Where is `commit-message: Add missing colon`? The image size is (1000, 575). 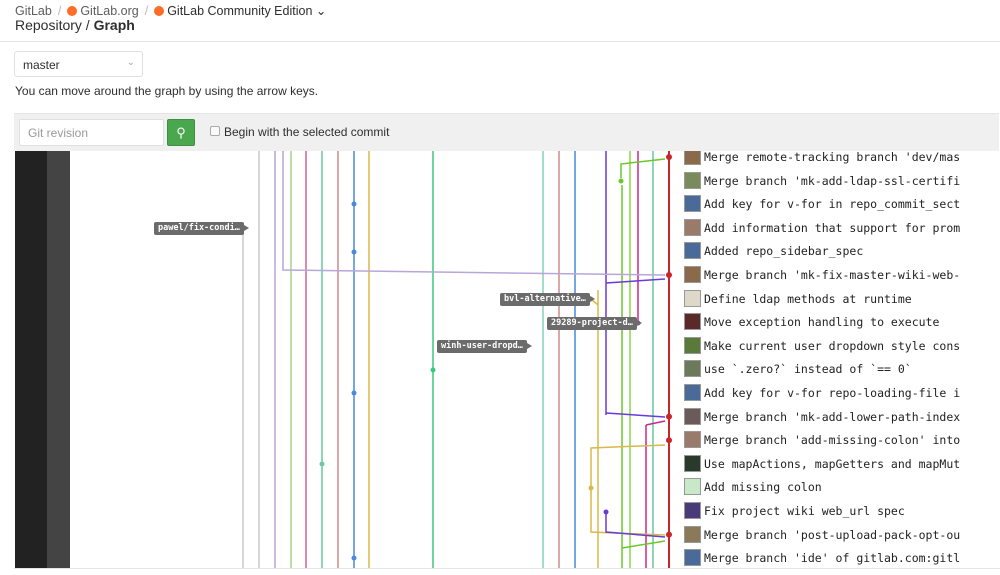
commit-message: Add missing colon is located at coordinates (763, 487).